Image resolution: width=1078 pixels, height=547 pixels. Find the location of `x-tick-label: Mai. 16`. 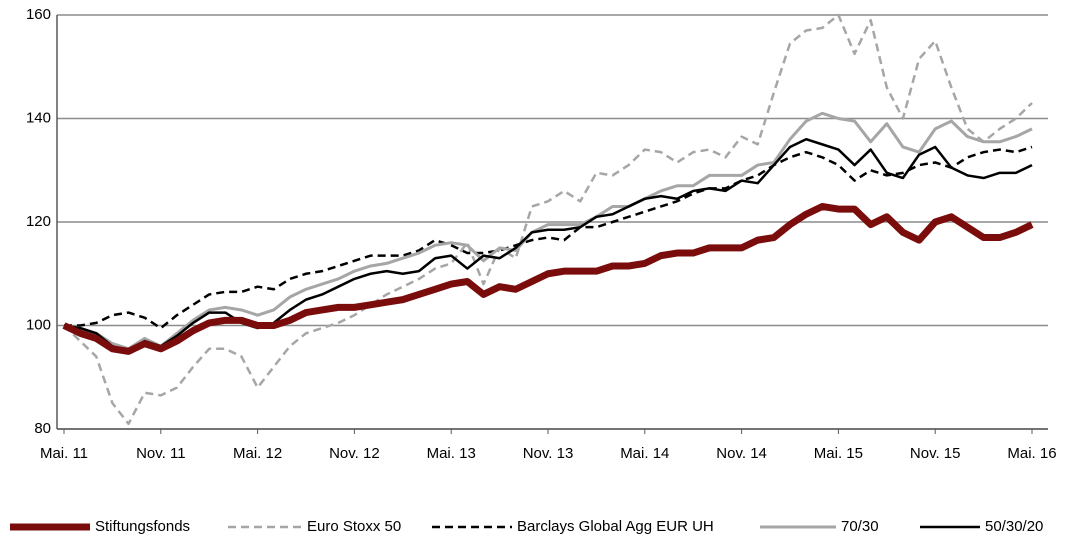

x-tick-label: Mai. 16 is located at coordinates (1031, 453).